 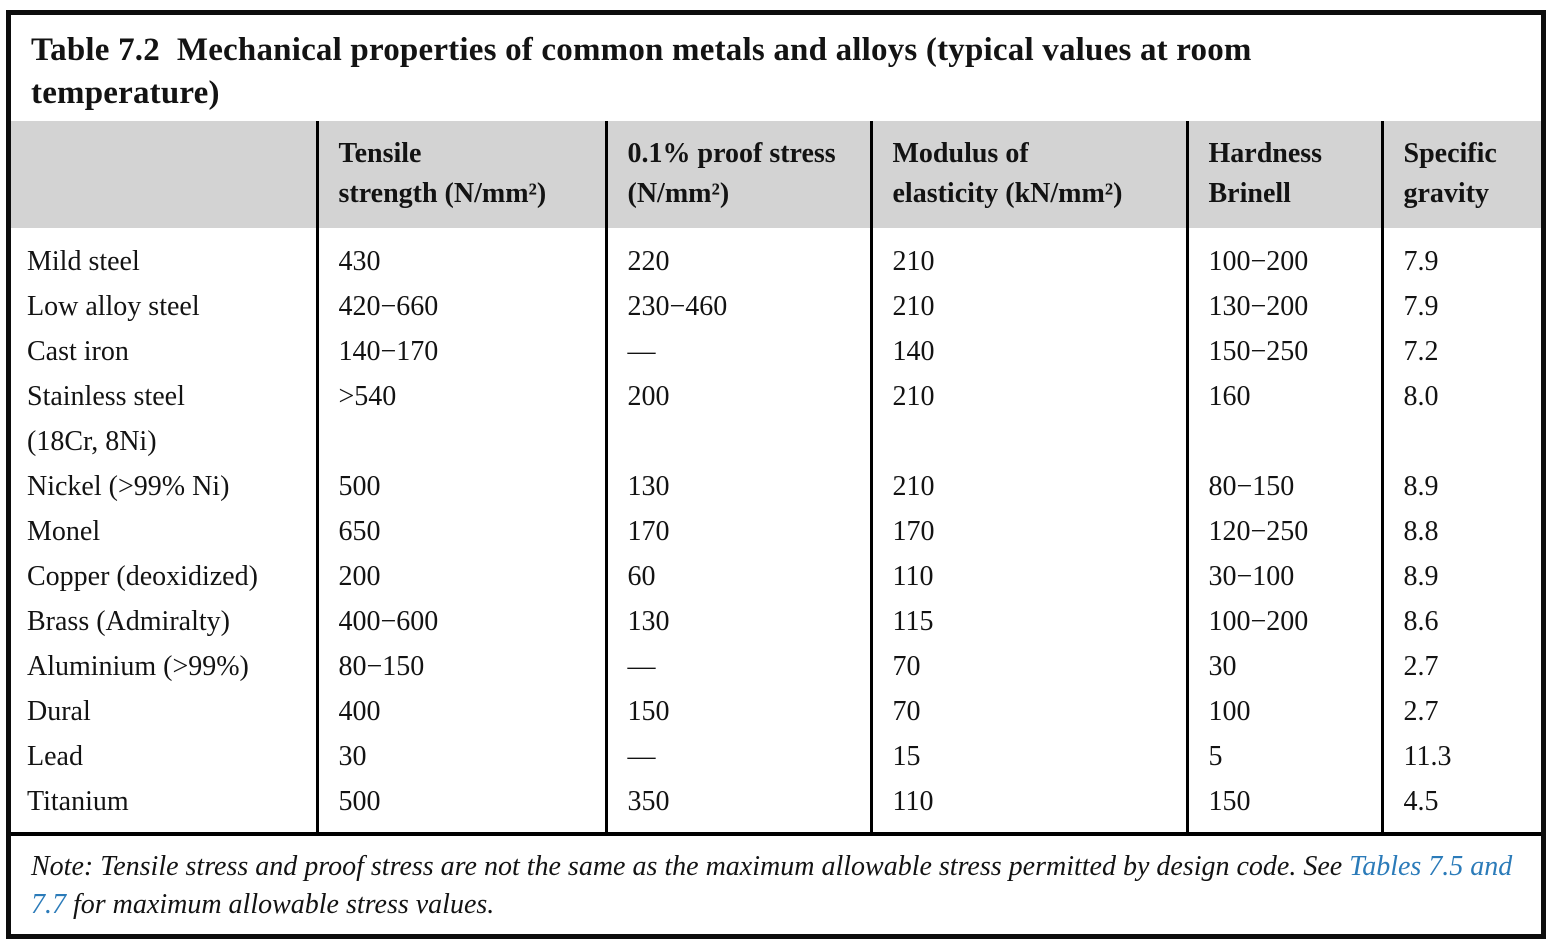 What do you see at coordinates (460, 419) in the screenshot?
I see `value-cell: >540` at bounding box center [460, 419].